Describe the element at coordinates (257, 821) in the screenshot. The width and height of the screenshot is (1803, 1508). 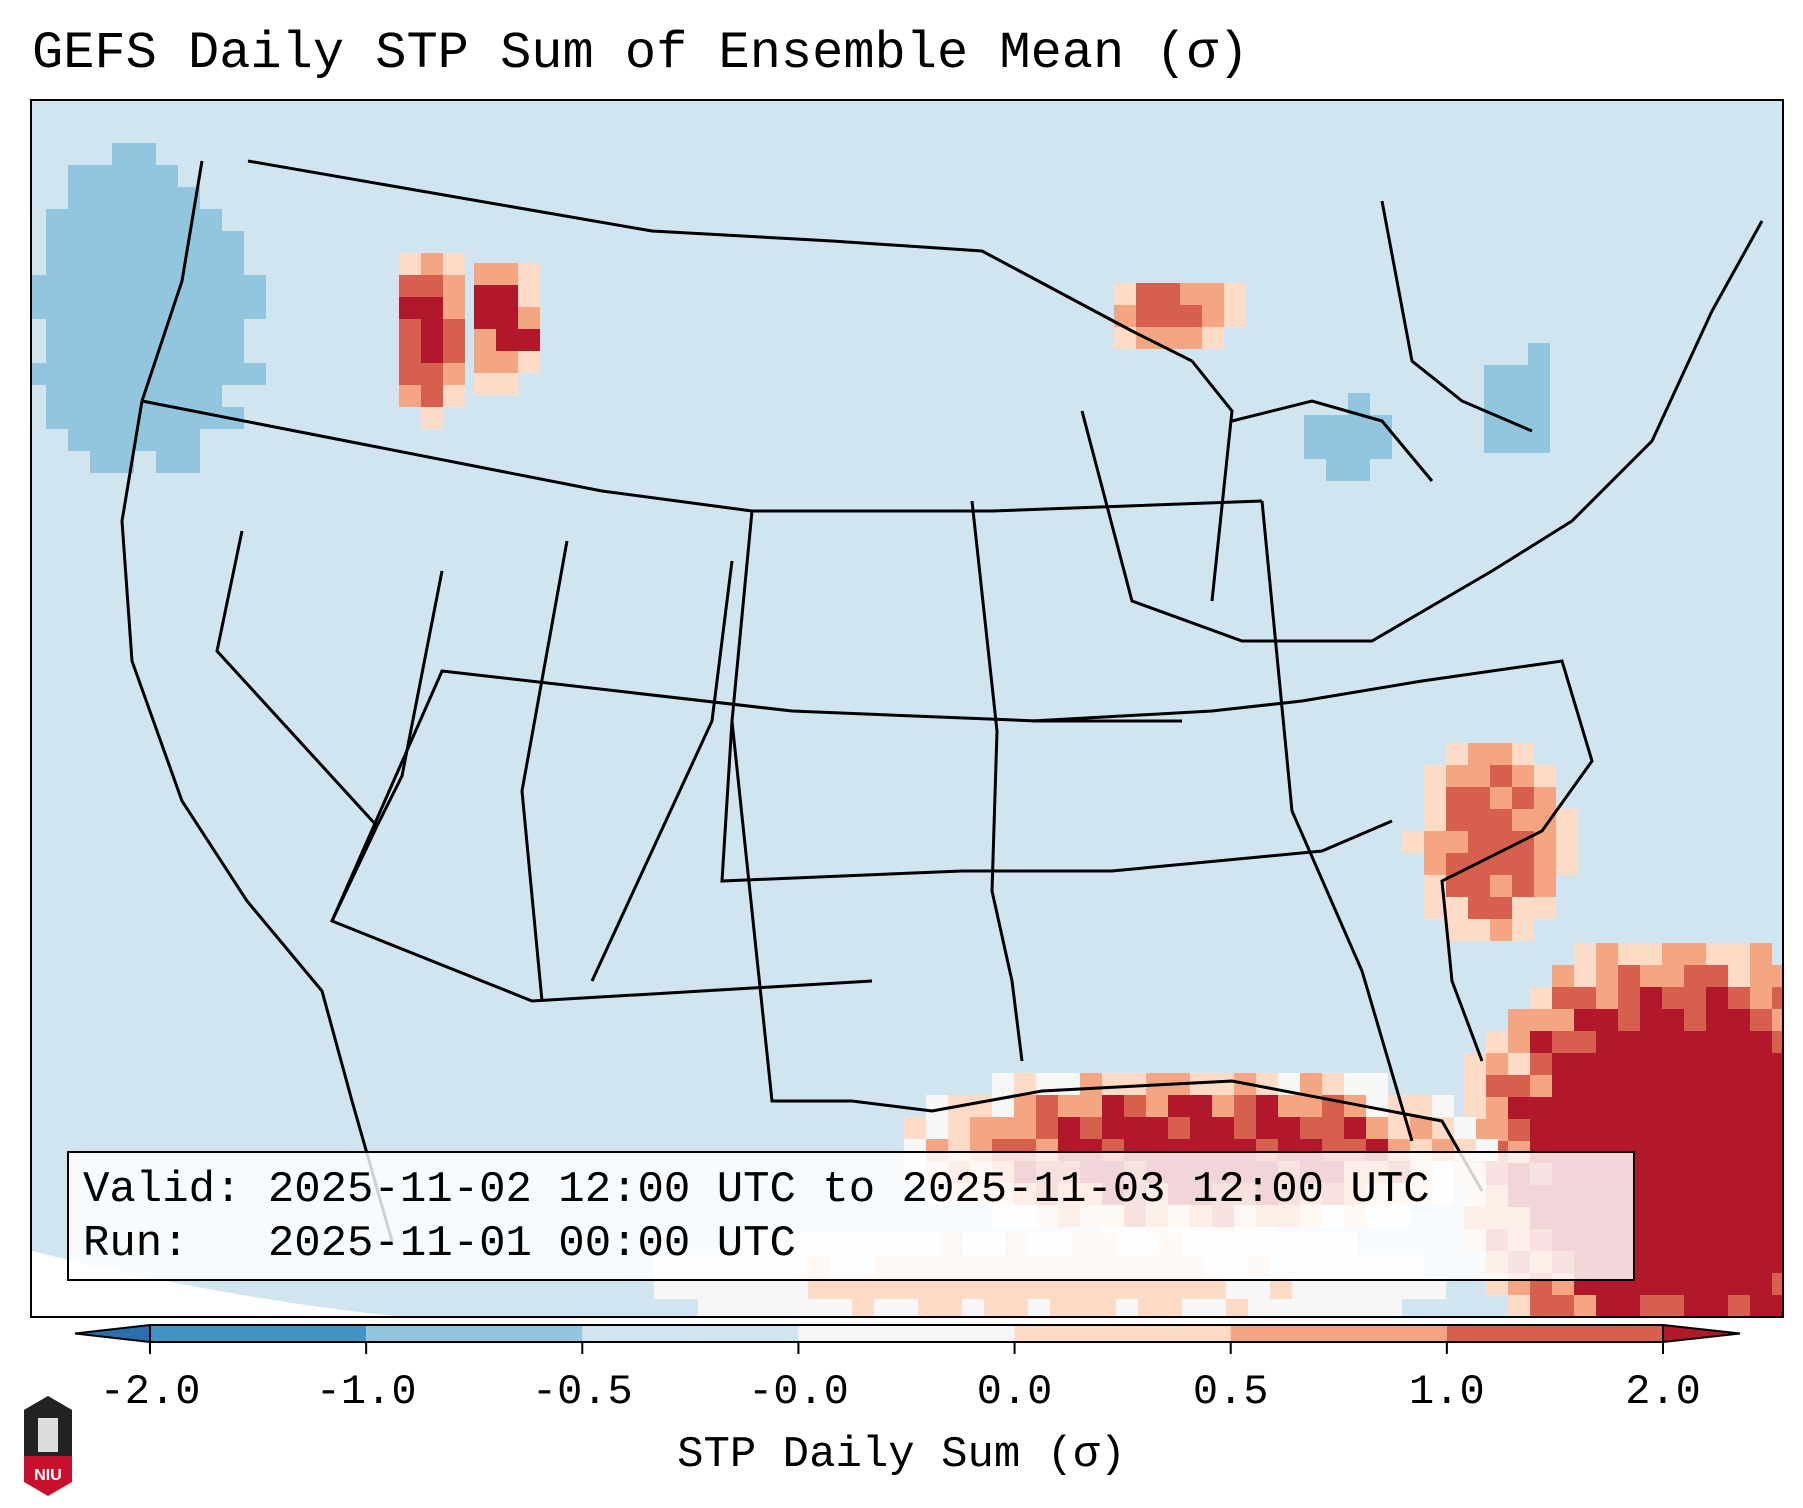
I see `west-coast` at that location.